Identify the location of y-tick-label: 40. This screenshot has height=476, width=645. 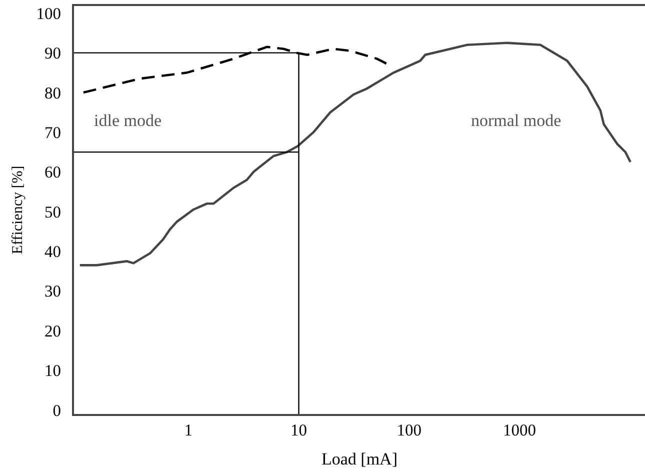
(52, 252).